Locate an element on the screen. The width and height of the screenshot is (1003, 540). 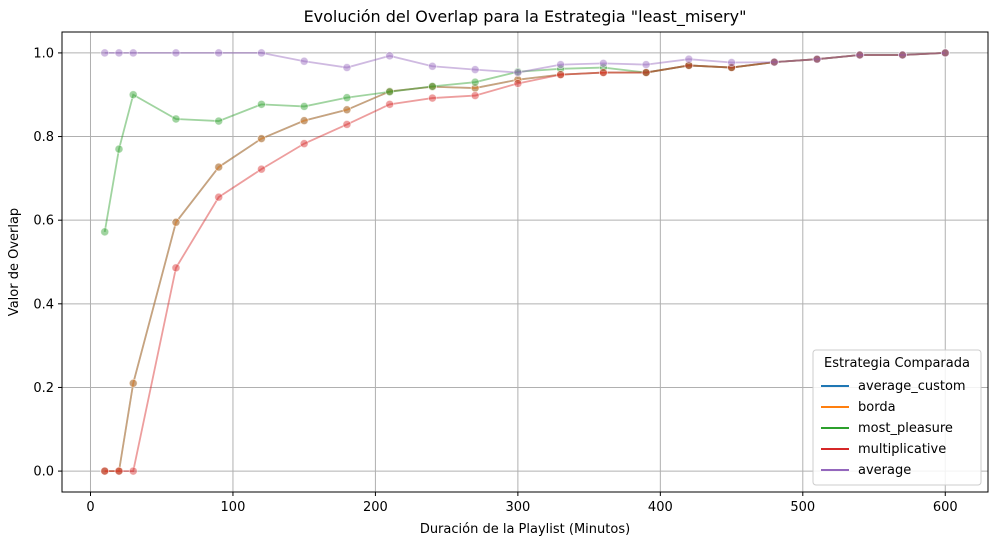
y-tick-label: 1.0 is located at coordinates (43, 53).